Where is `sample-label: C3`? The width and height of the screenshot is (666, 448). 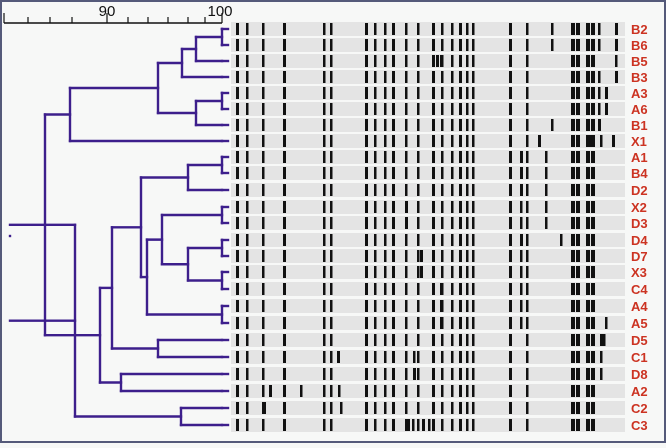 sample-label: C3 is located at coordinates (639, 425).